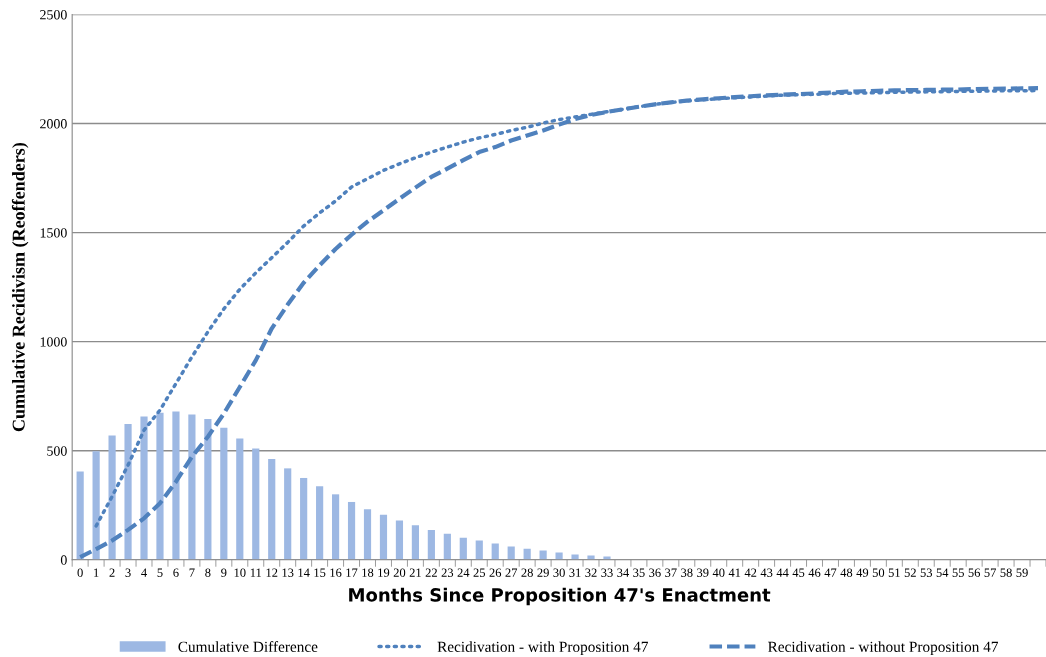 The height and width of the screenshot is (657, 1046). Describe the element at coordinates (1022, 572) in the screenshot. I see `x-tick-label: 59` at that location.